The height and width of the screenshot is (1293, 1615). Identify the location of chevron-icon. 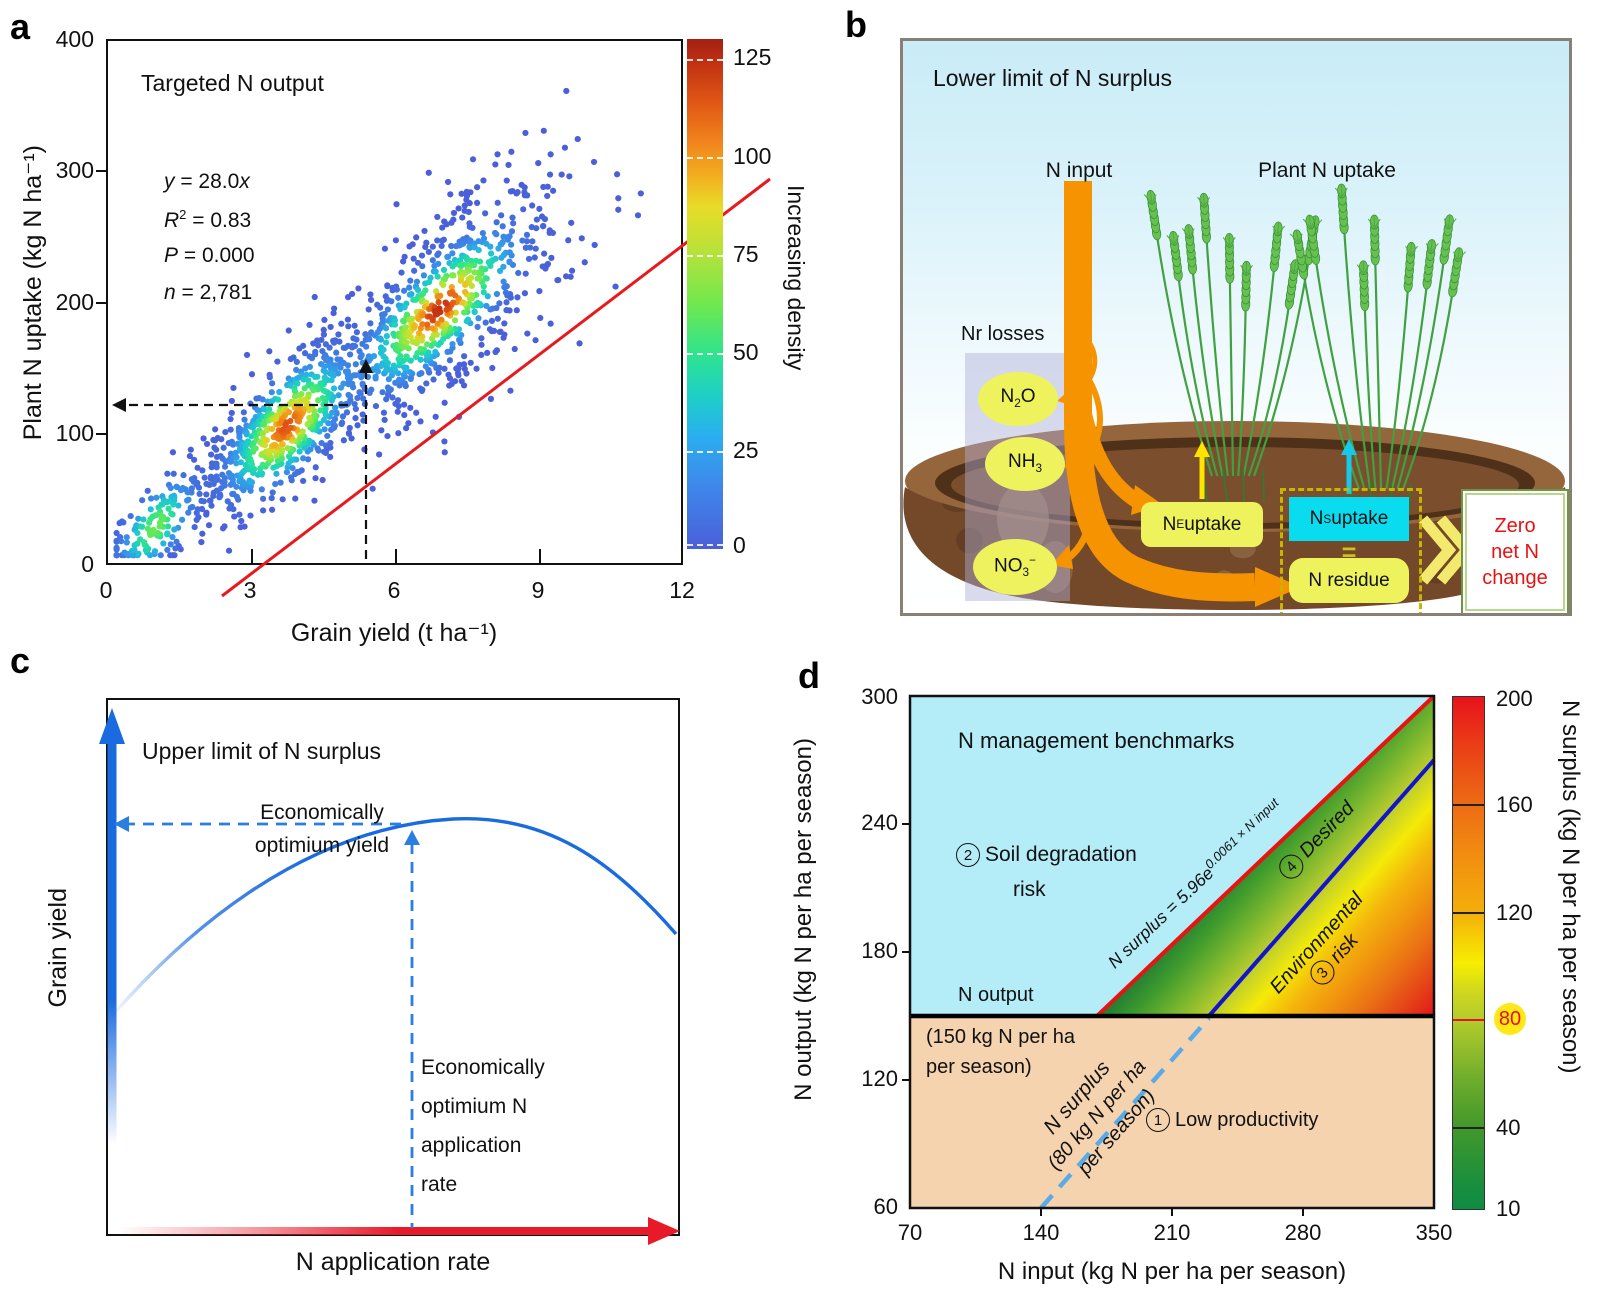
(1437, 550).